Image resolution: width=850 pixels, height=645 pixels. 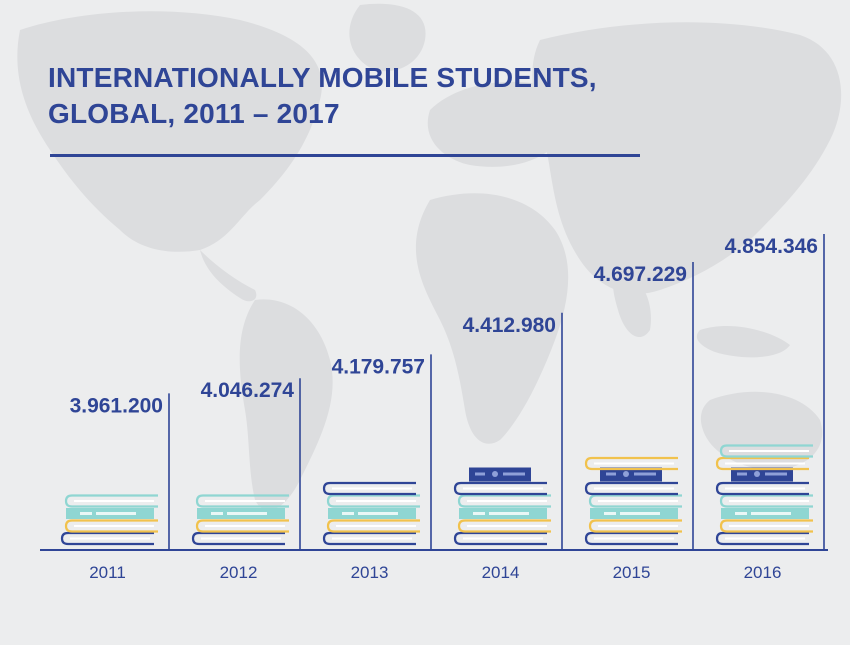 I want to click on category-label-2013: 2013, so click(x=370, y=572).